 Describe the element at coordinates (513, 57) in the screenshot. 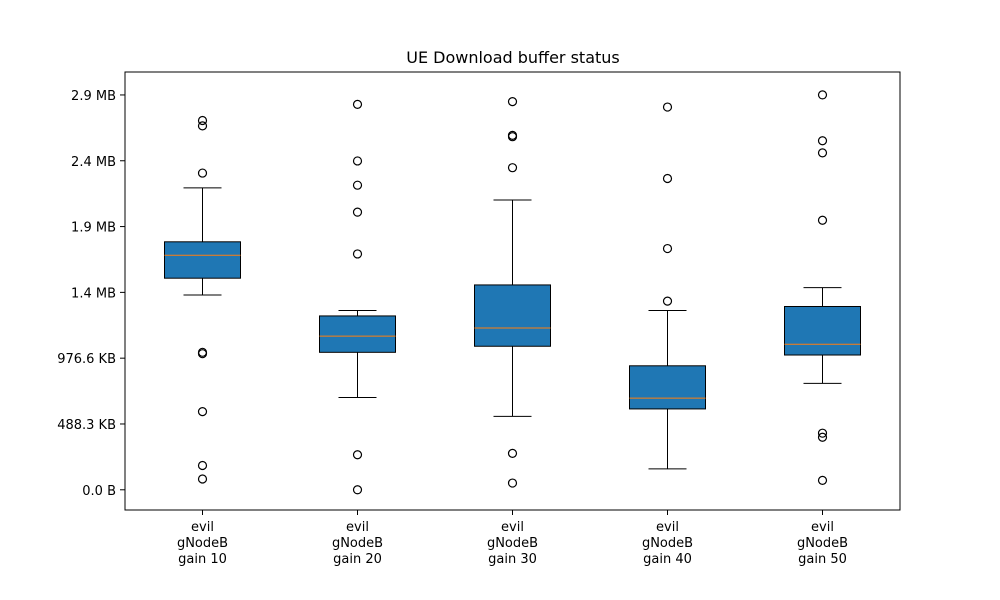

I see `chart-title: UE Download buffer status` at that location.